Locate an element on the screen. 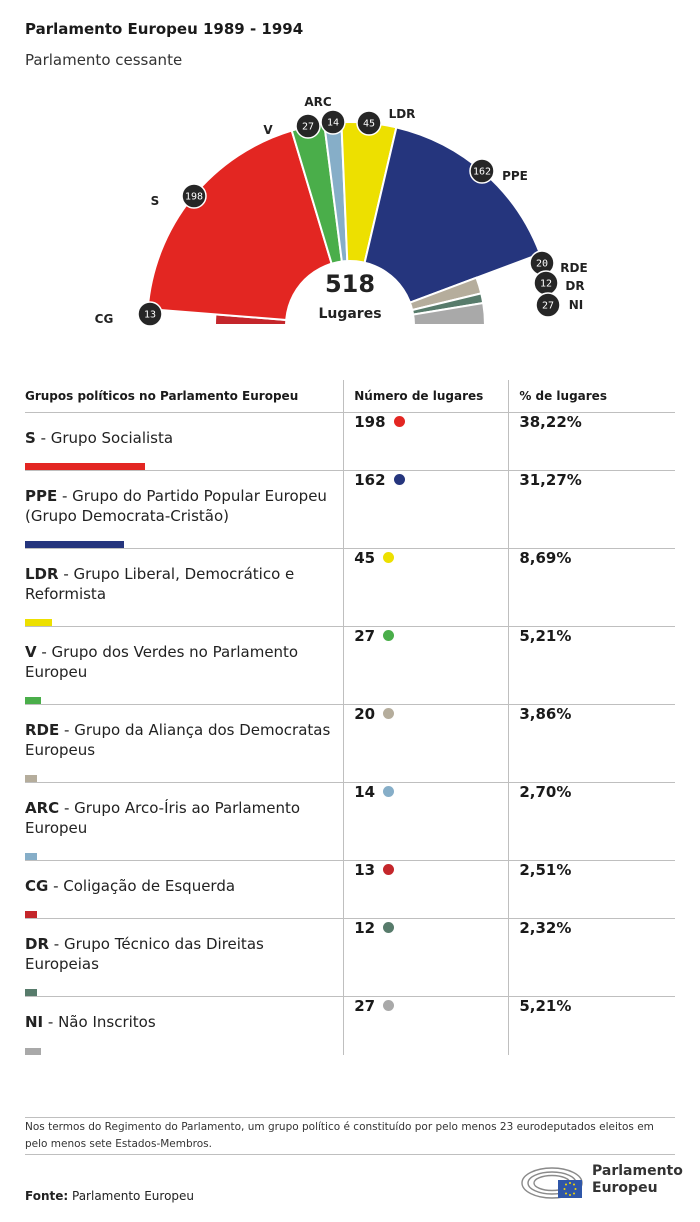 This screenshot has height=1222, width=700. group-name: CG - Coligação de Esquerda is located at coordinates (179, 886).